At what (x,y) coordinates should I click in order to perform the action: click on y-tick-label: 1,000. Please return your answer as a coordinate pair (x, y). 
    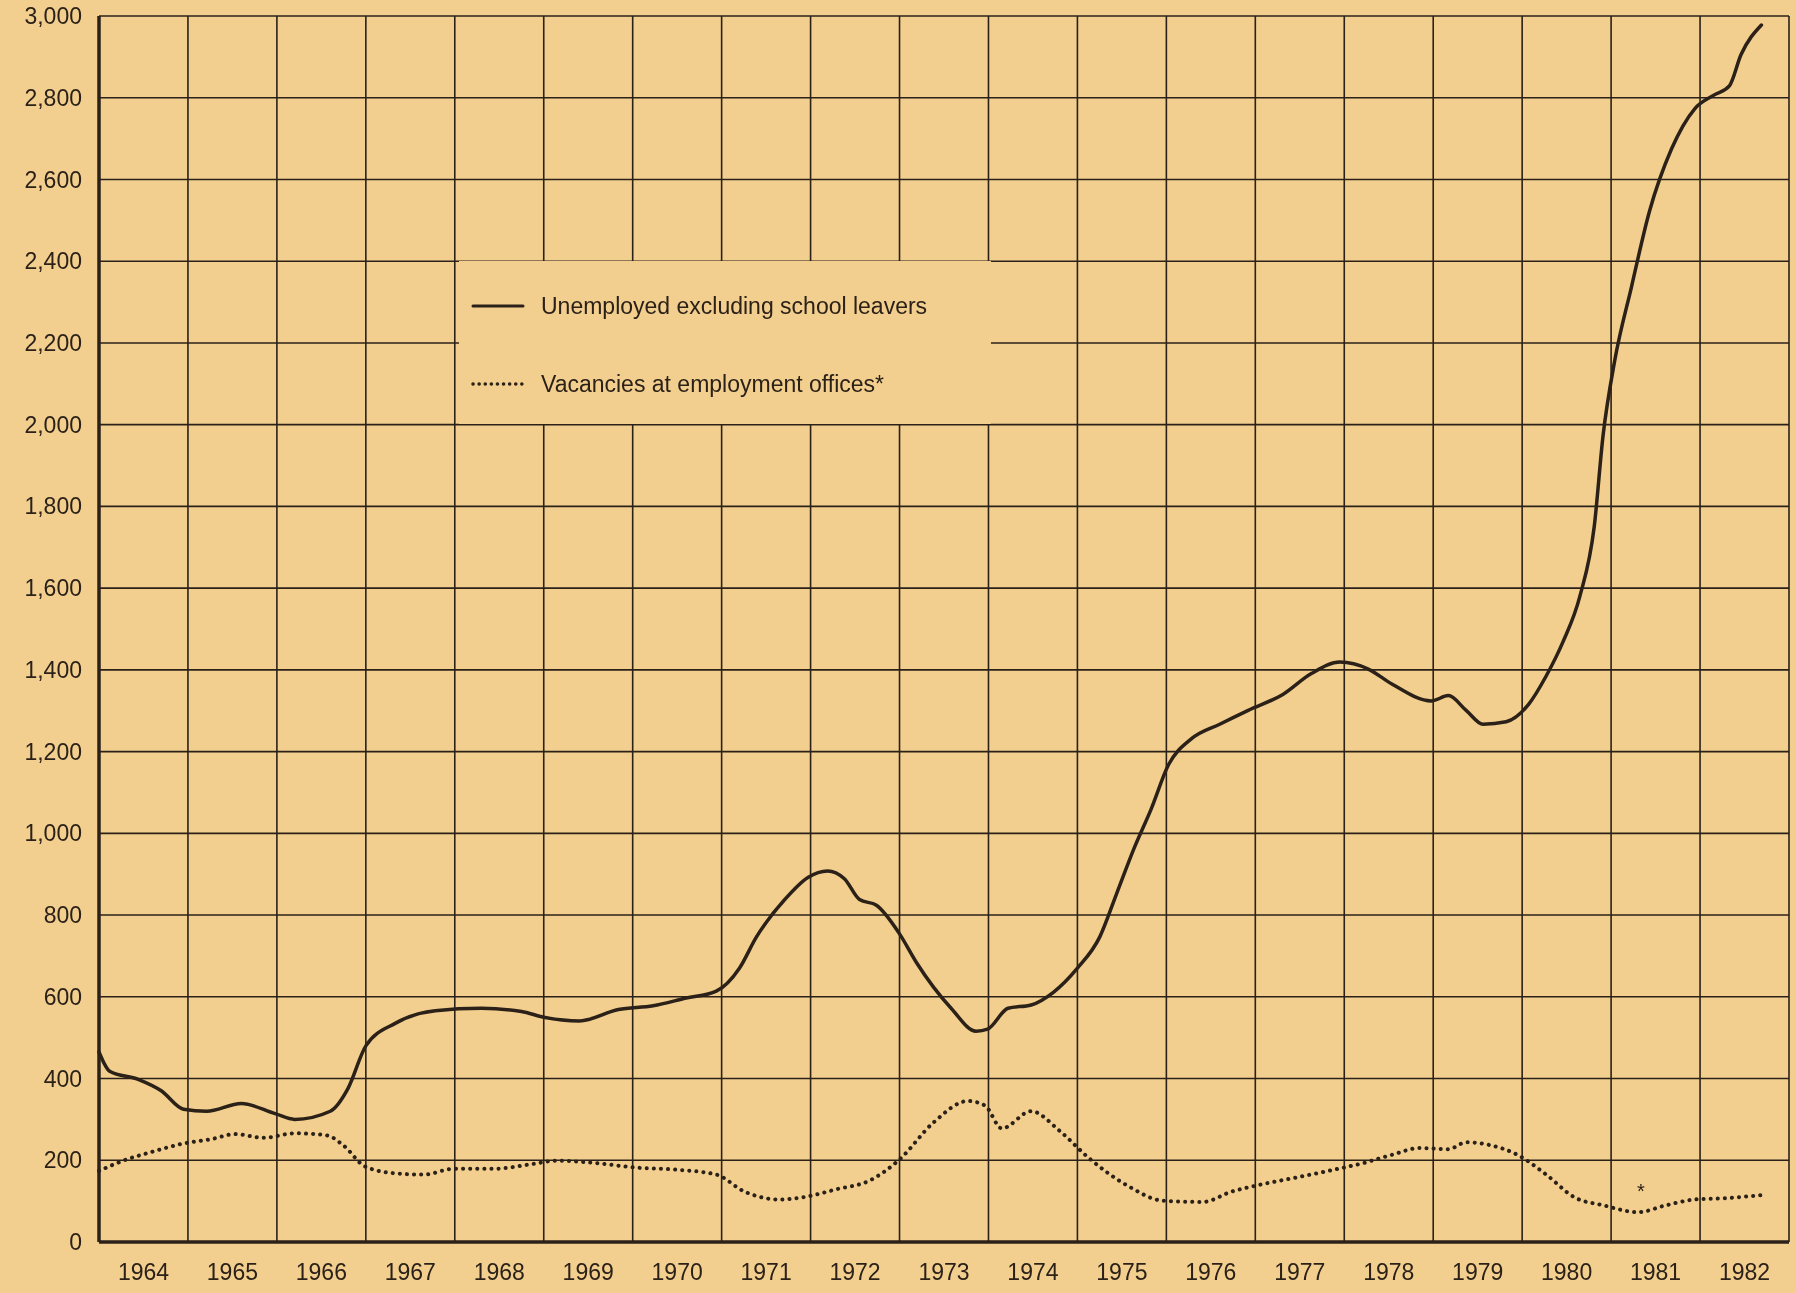
    Looking at the image, I should click on (53, 833).